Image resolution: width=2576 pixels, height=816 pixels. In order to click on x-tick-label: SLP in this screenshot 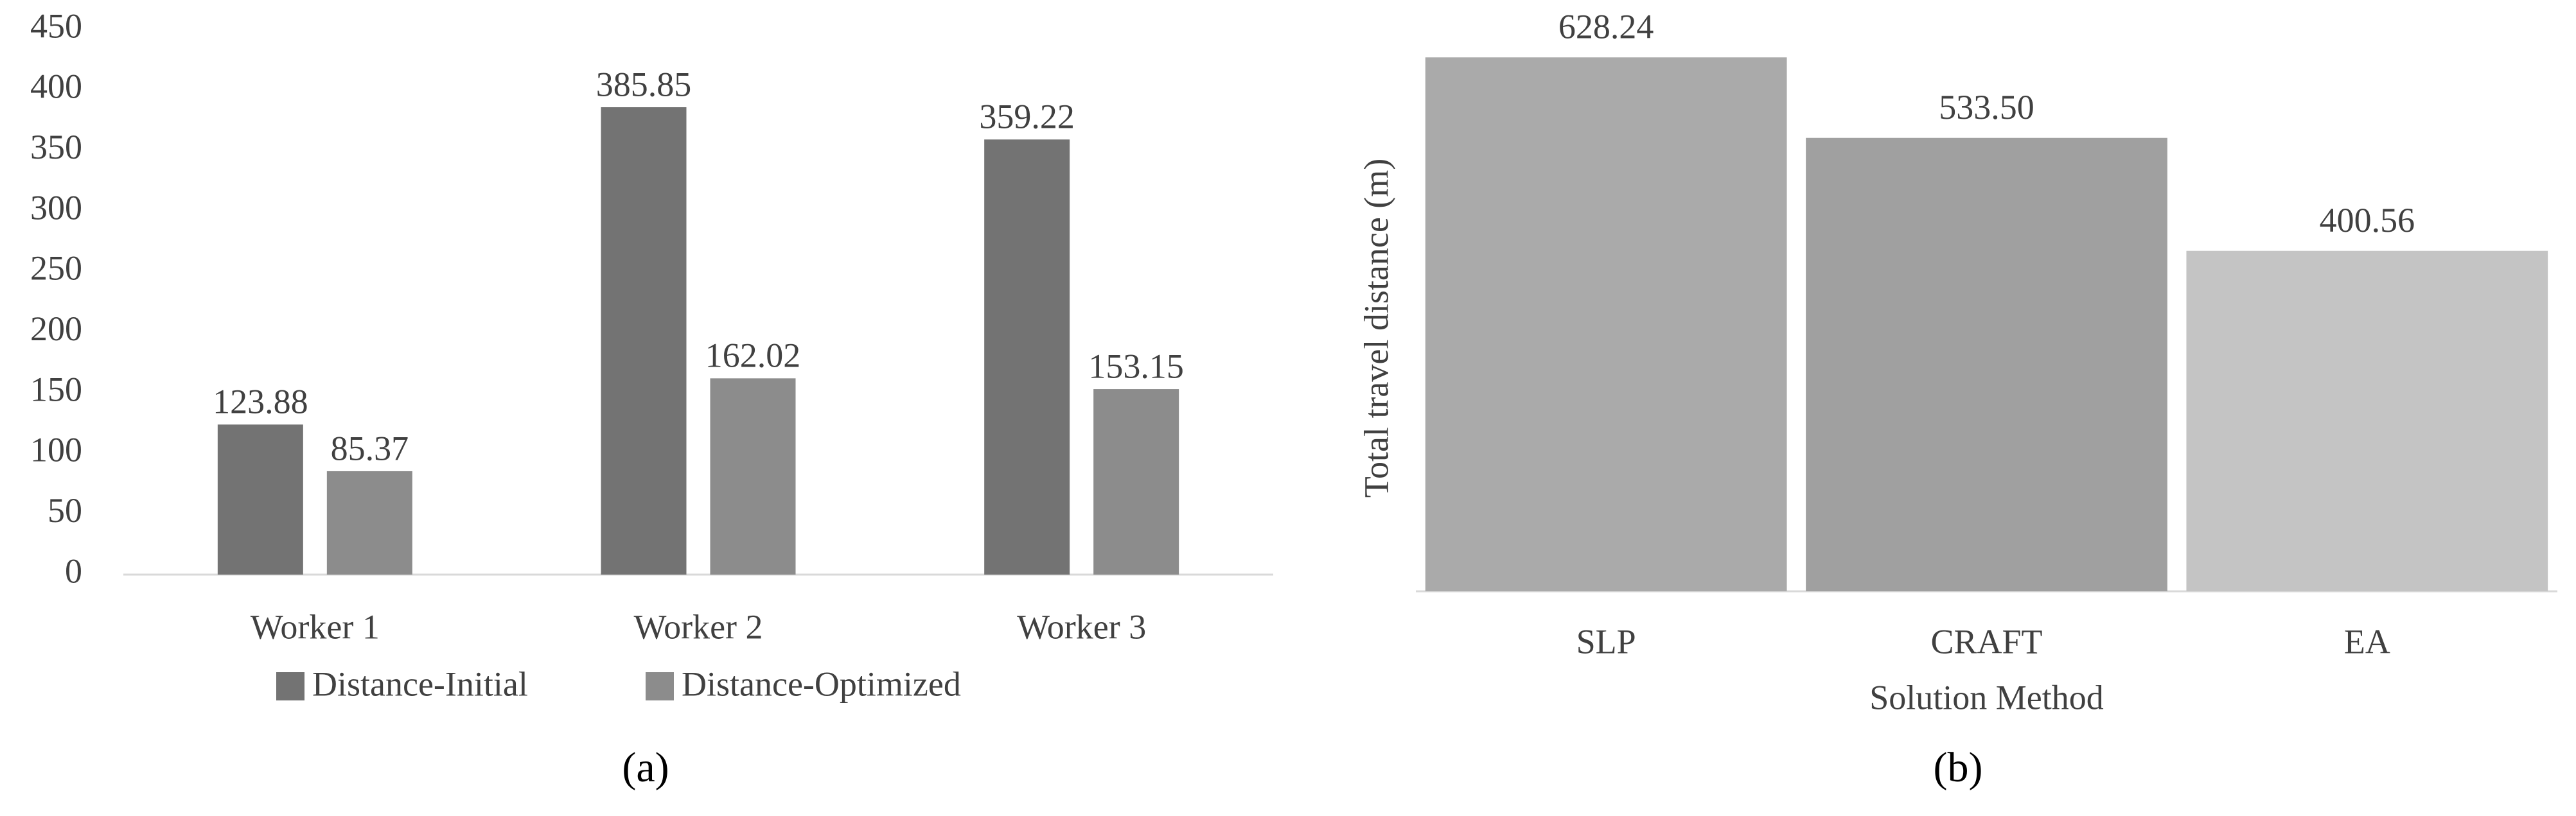, I will do `click(1606, 641)`.